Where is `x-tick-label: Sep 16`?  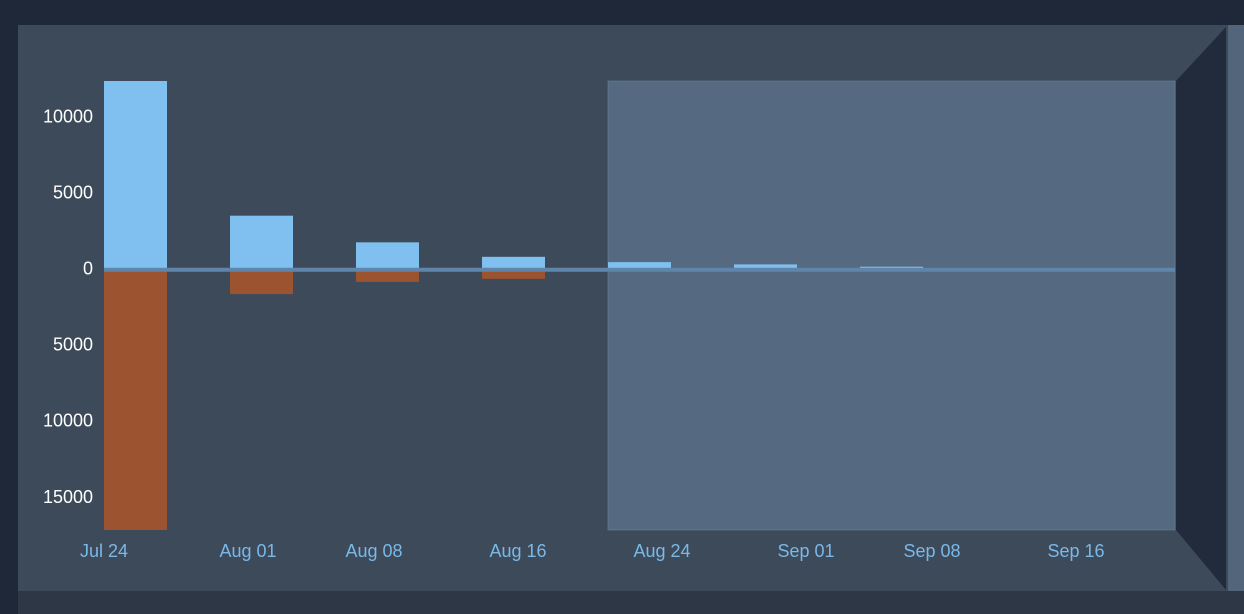
x-tick-label: Sep 16 is located at coordinates (1075, 551).